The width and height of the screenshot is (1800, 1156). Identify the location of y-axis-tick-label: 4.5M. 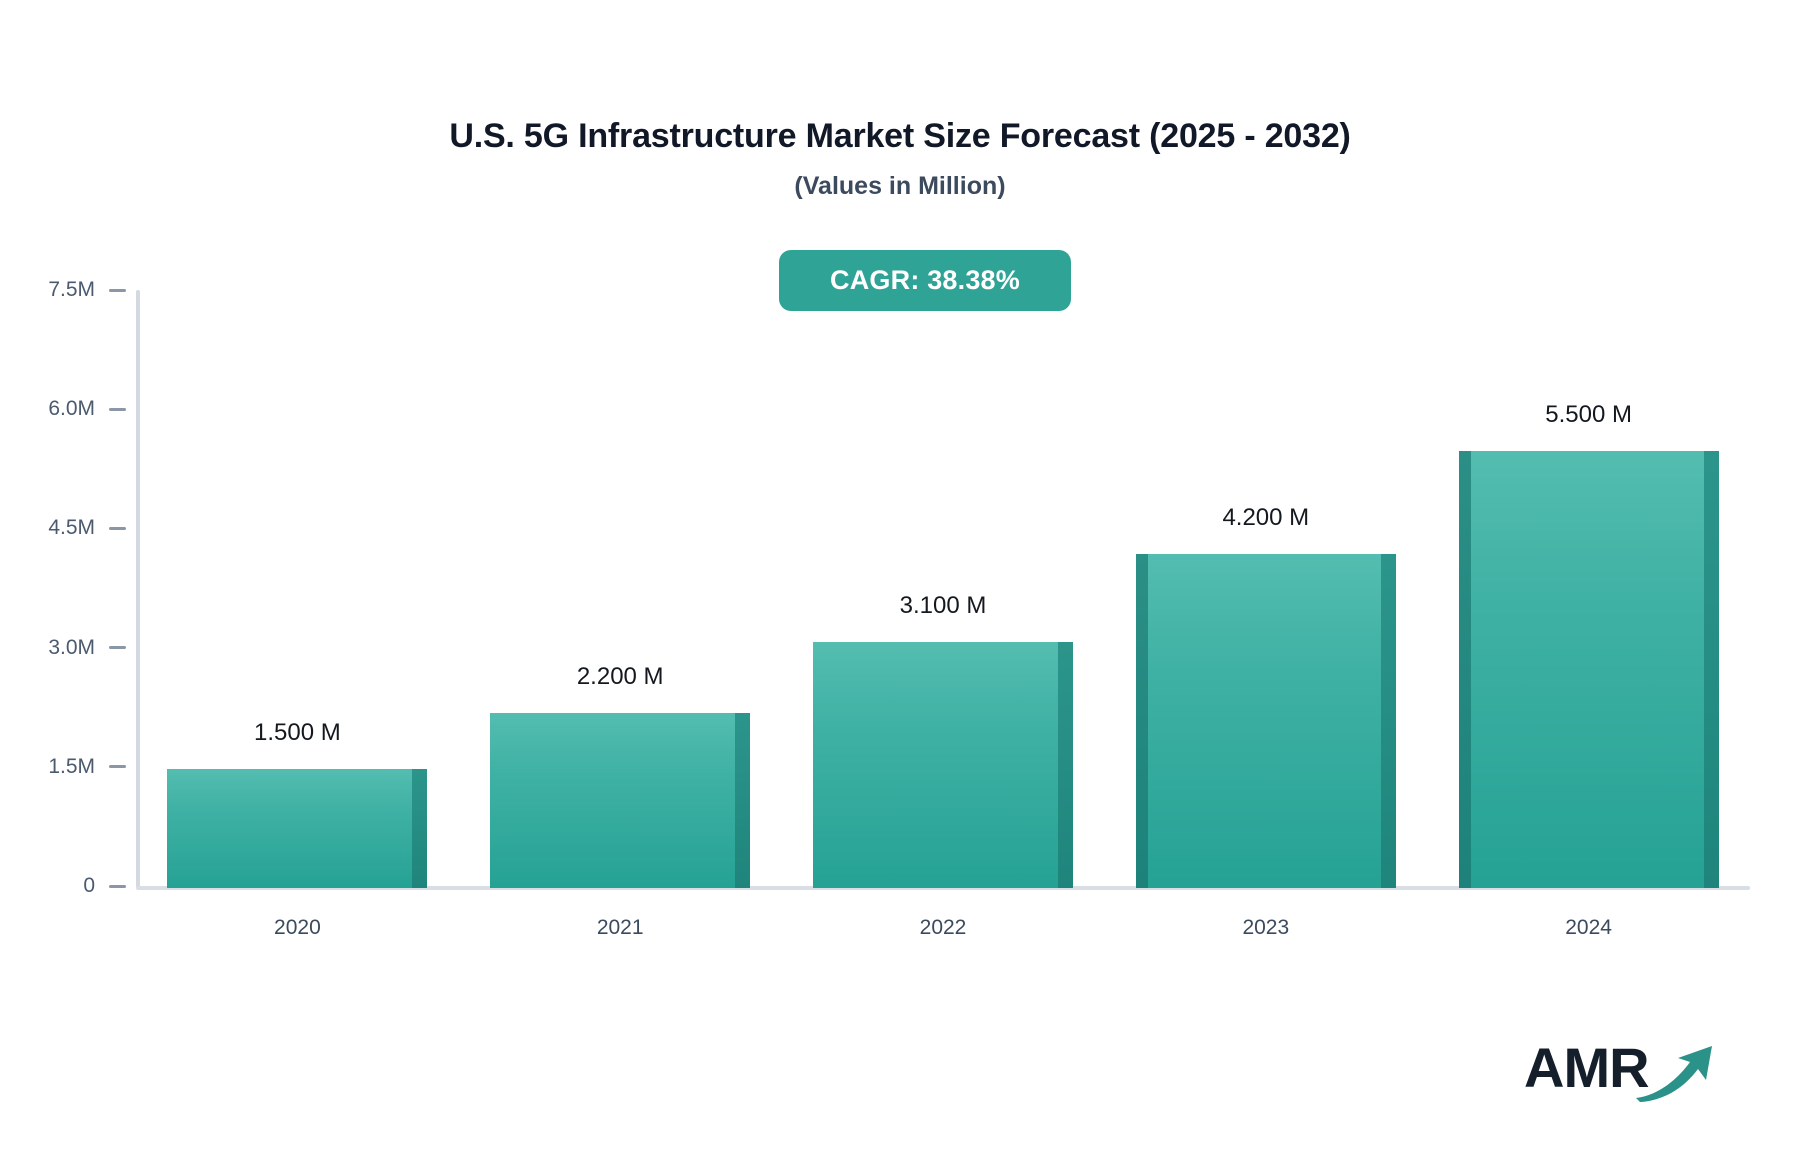
(71, 528).